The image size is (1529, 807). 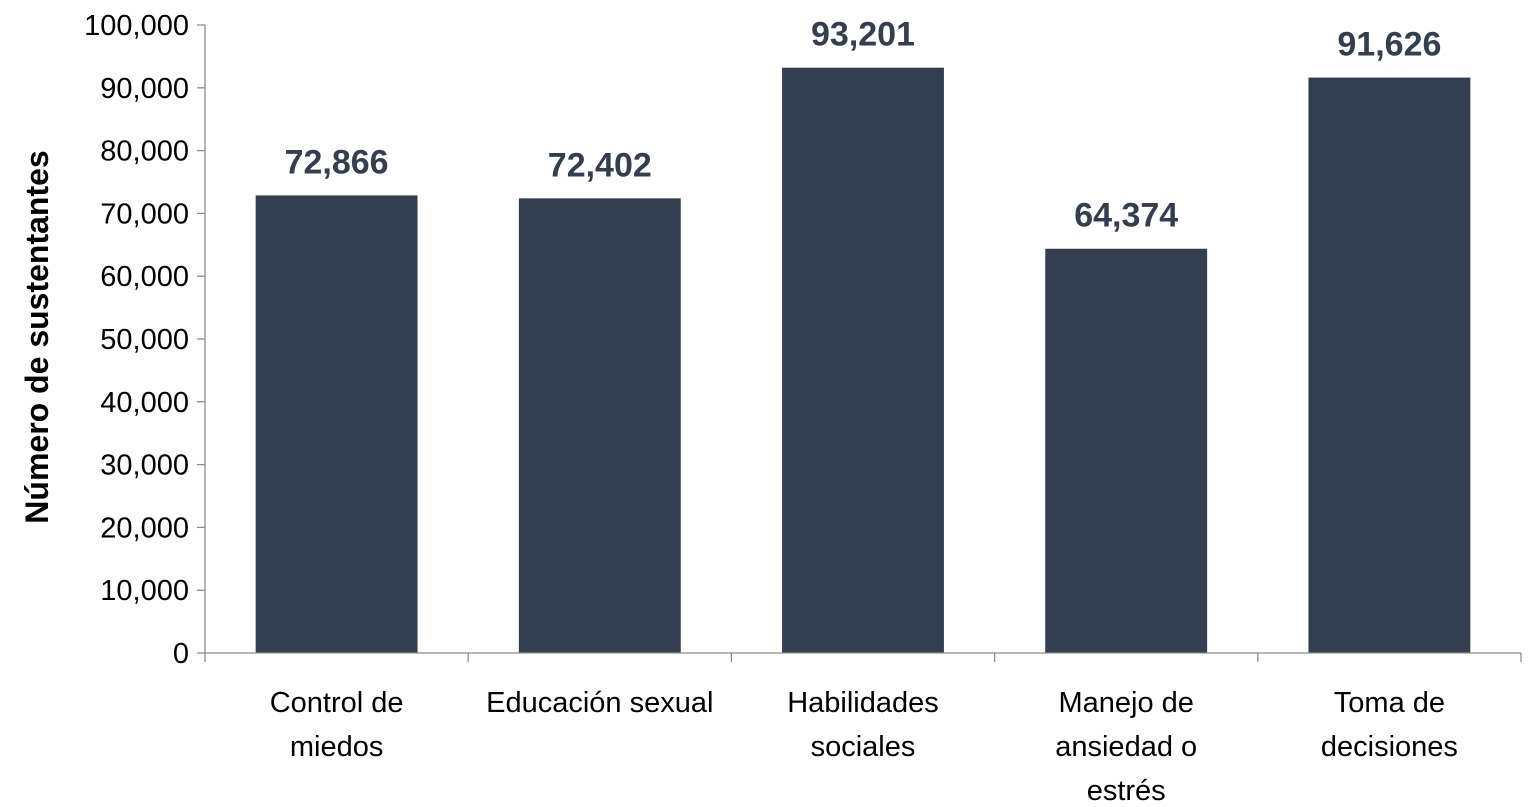 I want to click on category-label: Toma de decisiones, so click(x=1389, y=725).